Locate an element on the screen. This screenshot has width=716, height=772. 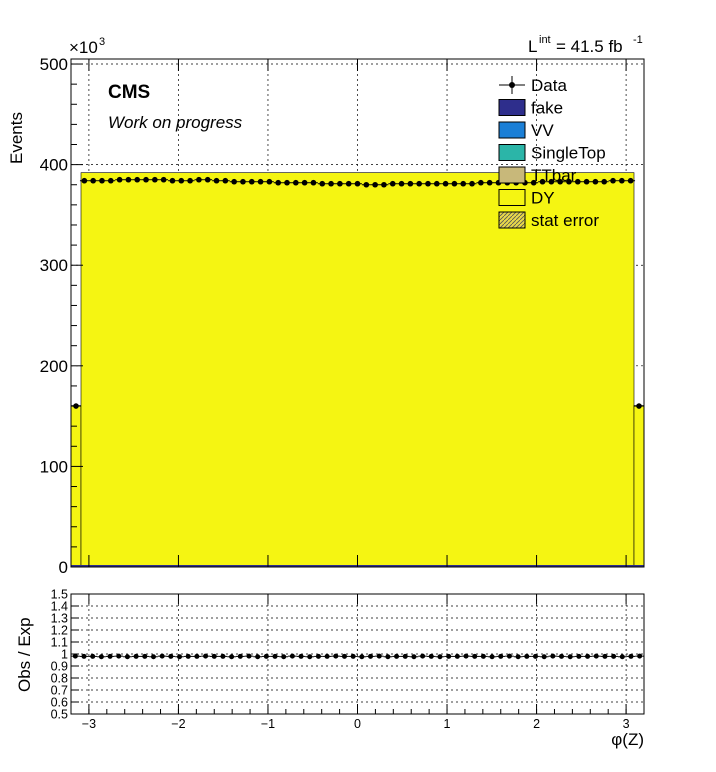
ratio-y-ticks: 0.50.60.70.80.911.11.21.31.41.5 is located at coordinates (65, 655).